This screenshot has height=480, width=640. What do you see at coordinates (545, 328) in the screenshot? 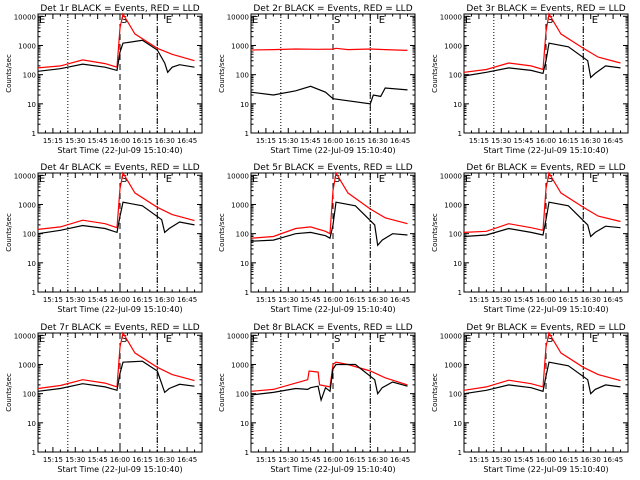
I see `panel-title: Det 9r BLACK = Events, RED = LLD` at bounding box center [545, 328].